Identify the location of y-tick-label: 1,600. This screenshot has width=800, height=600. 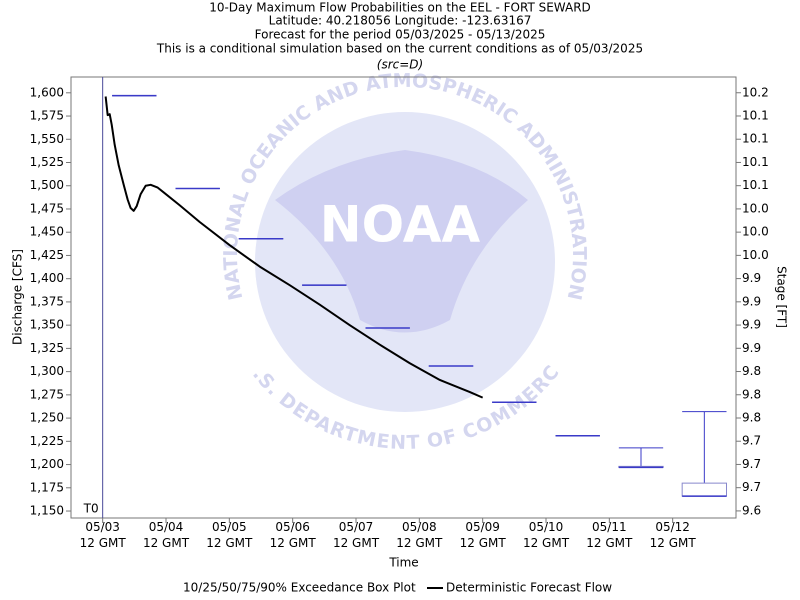
(47, 92).